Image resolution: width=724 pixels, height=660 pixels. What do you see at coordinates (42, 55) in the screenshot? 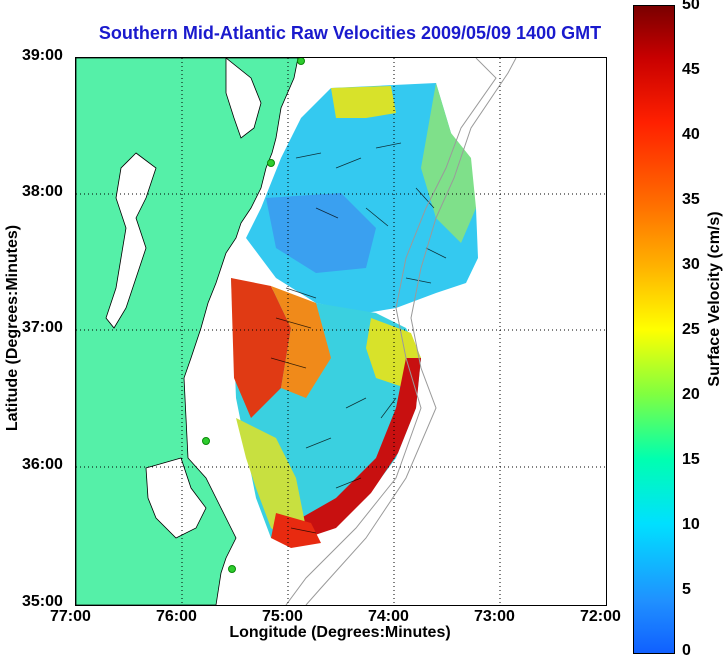
I see `y-tick-label: 39:00` at bounding box center [42, 55].